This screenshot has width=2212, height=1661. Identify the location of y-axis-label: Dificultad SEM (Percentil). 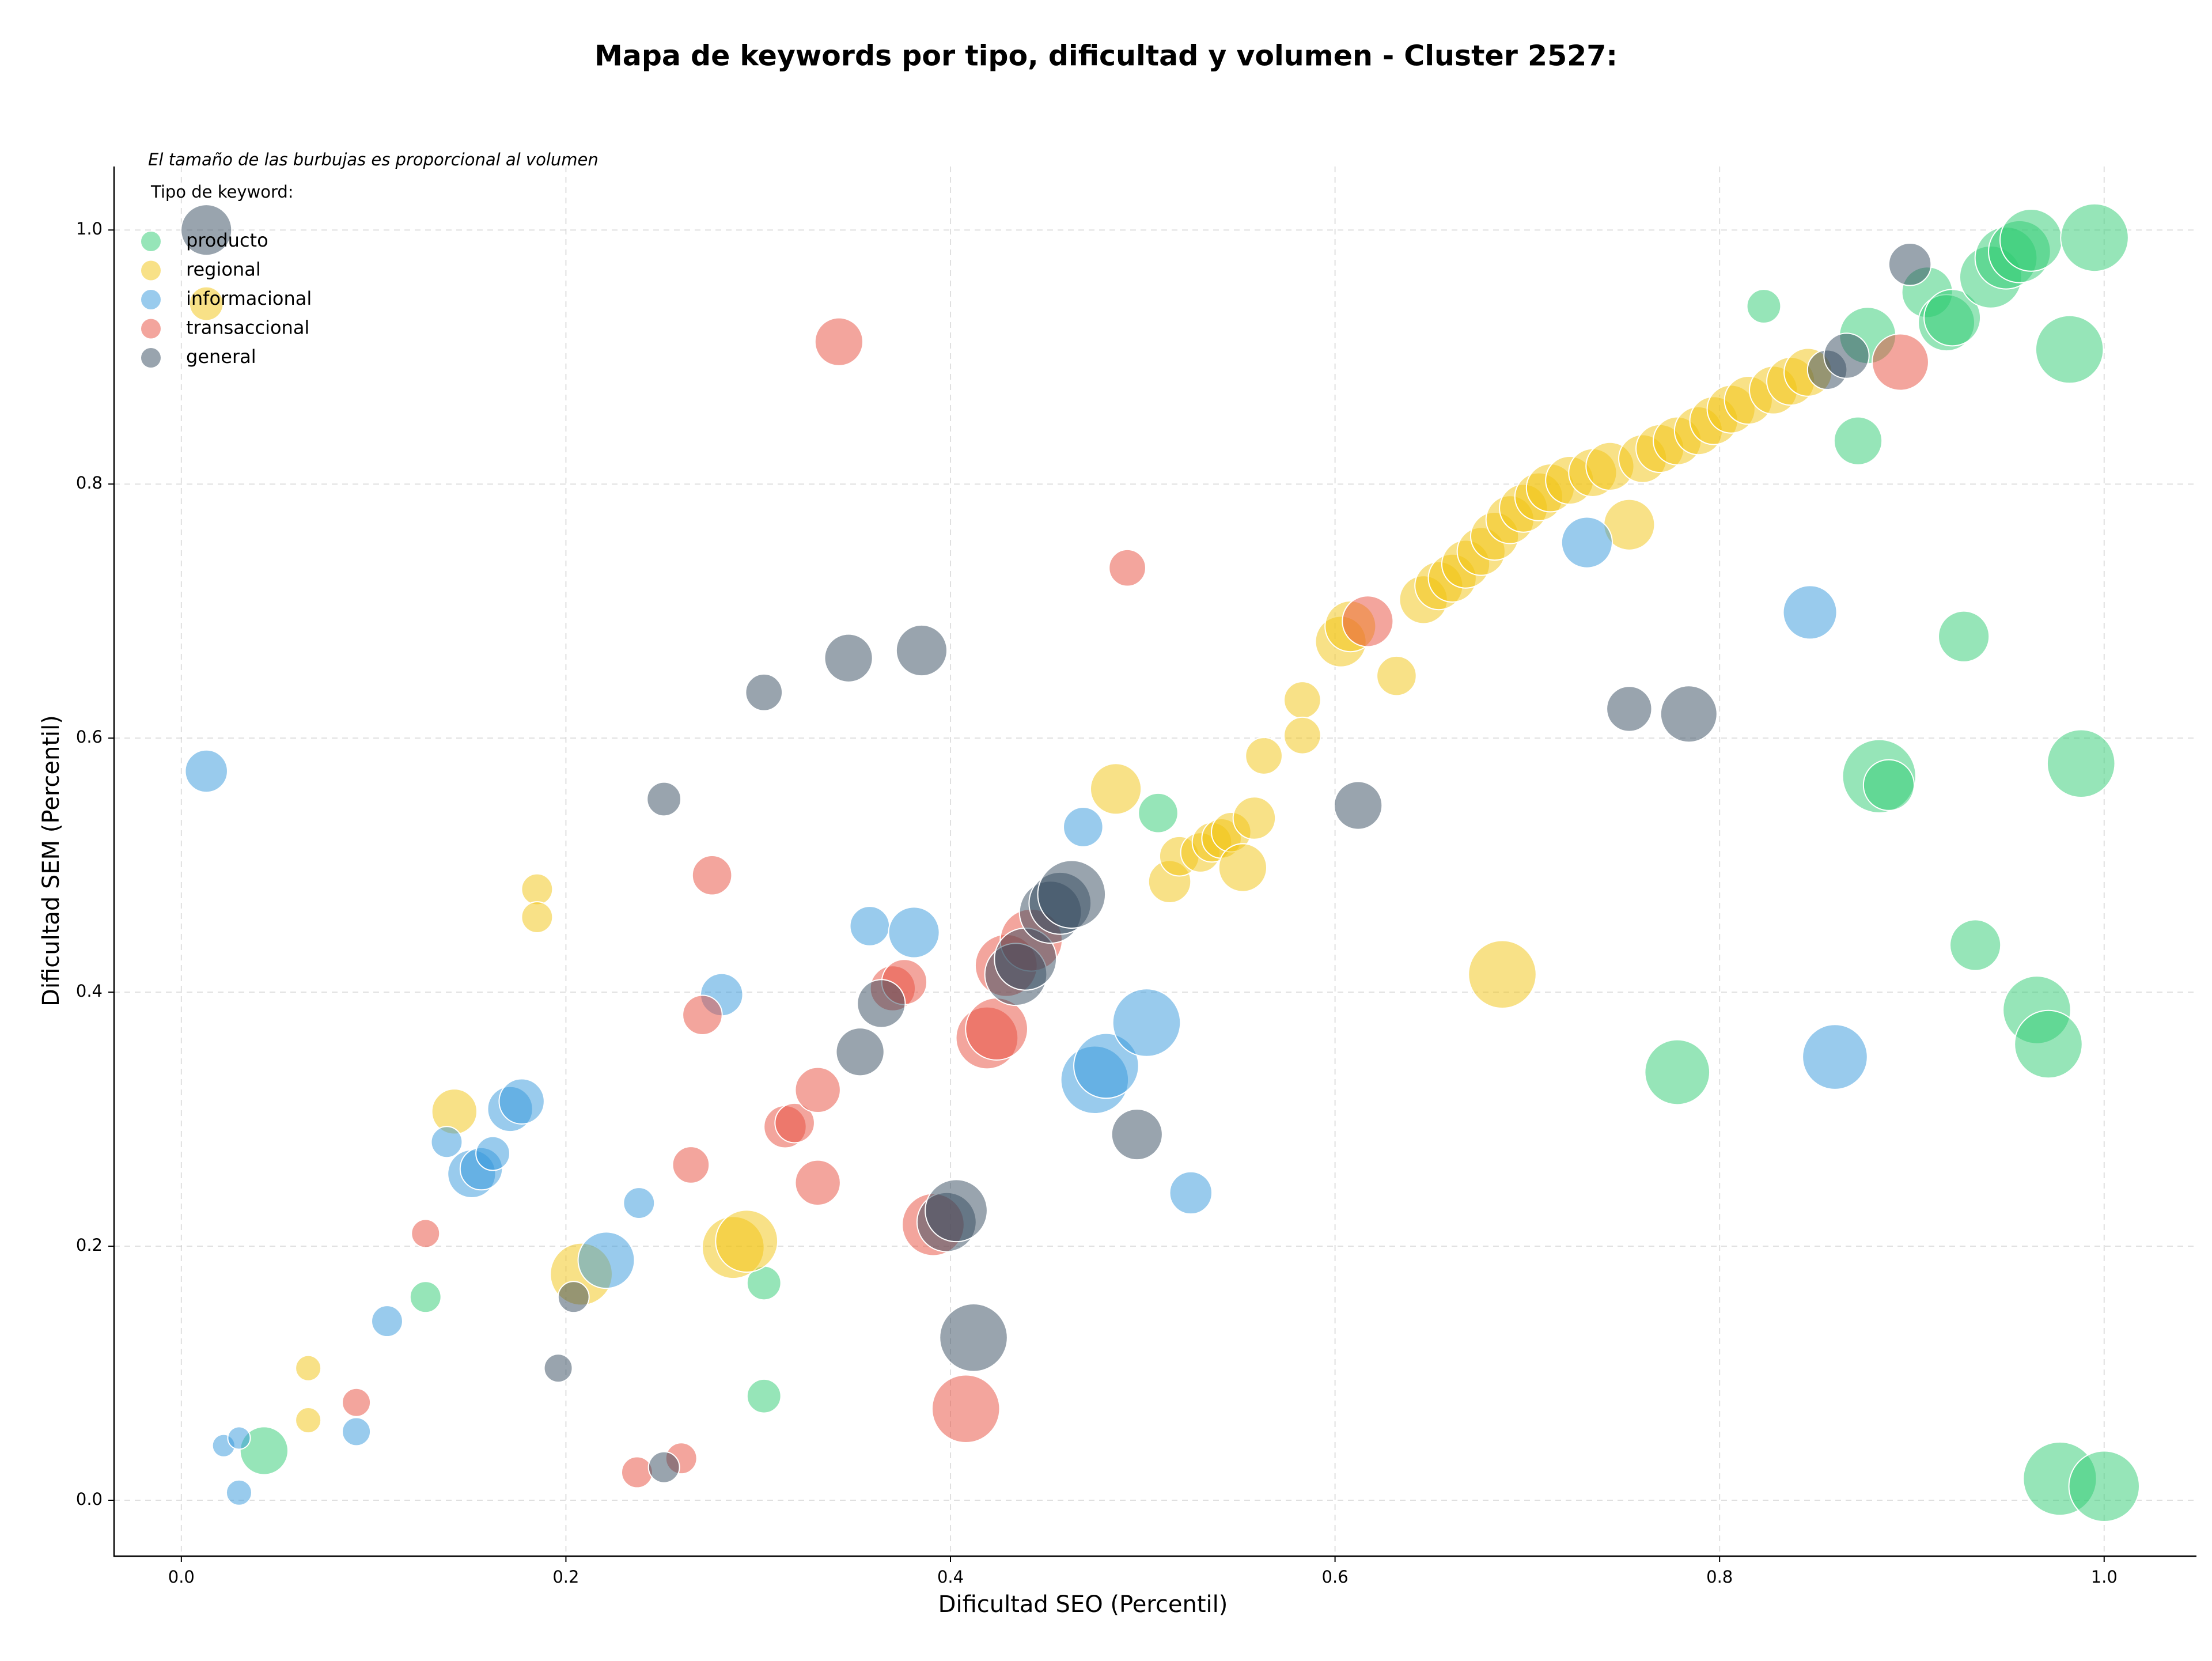
(51, 861).